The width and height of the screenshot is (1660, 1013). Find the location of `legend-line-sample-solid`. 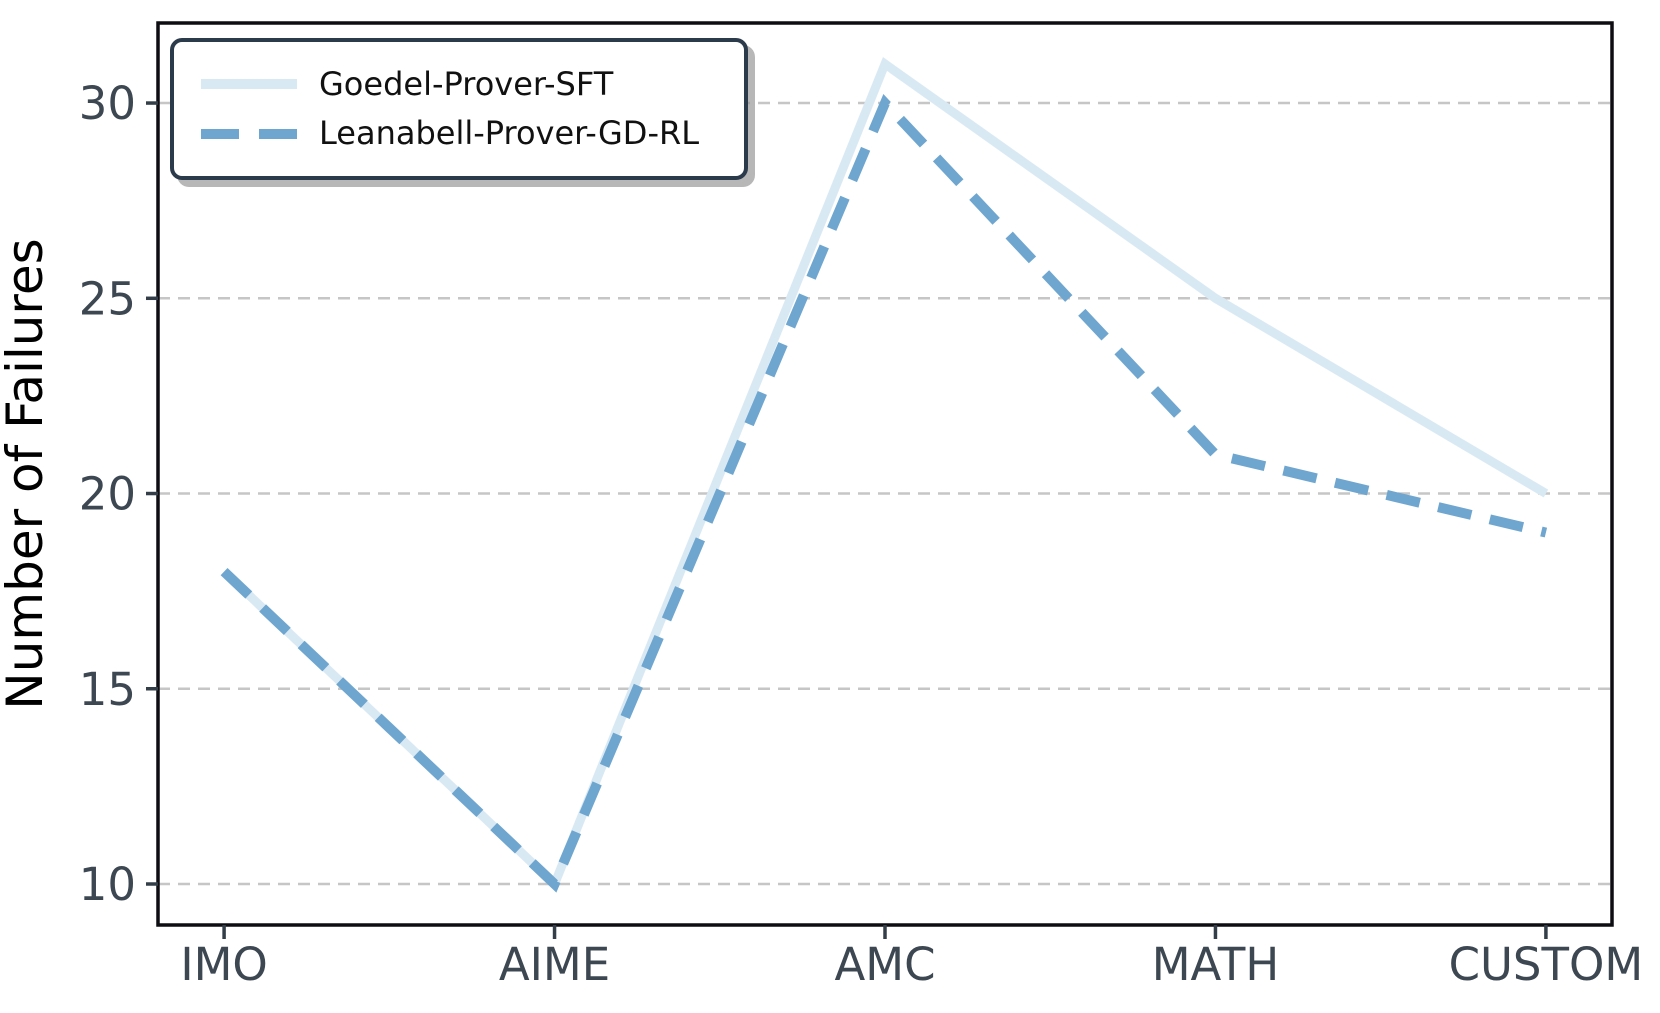

legend-line-sample-solid is located at coordinates (249, 84).